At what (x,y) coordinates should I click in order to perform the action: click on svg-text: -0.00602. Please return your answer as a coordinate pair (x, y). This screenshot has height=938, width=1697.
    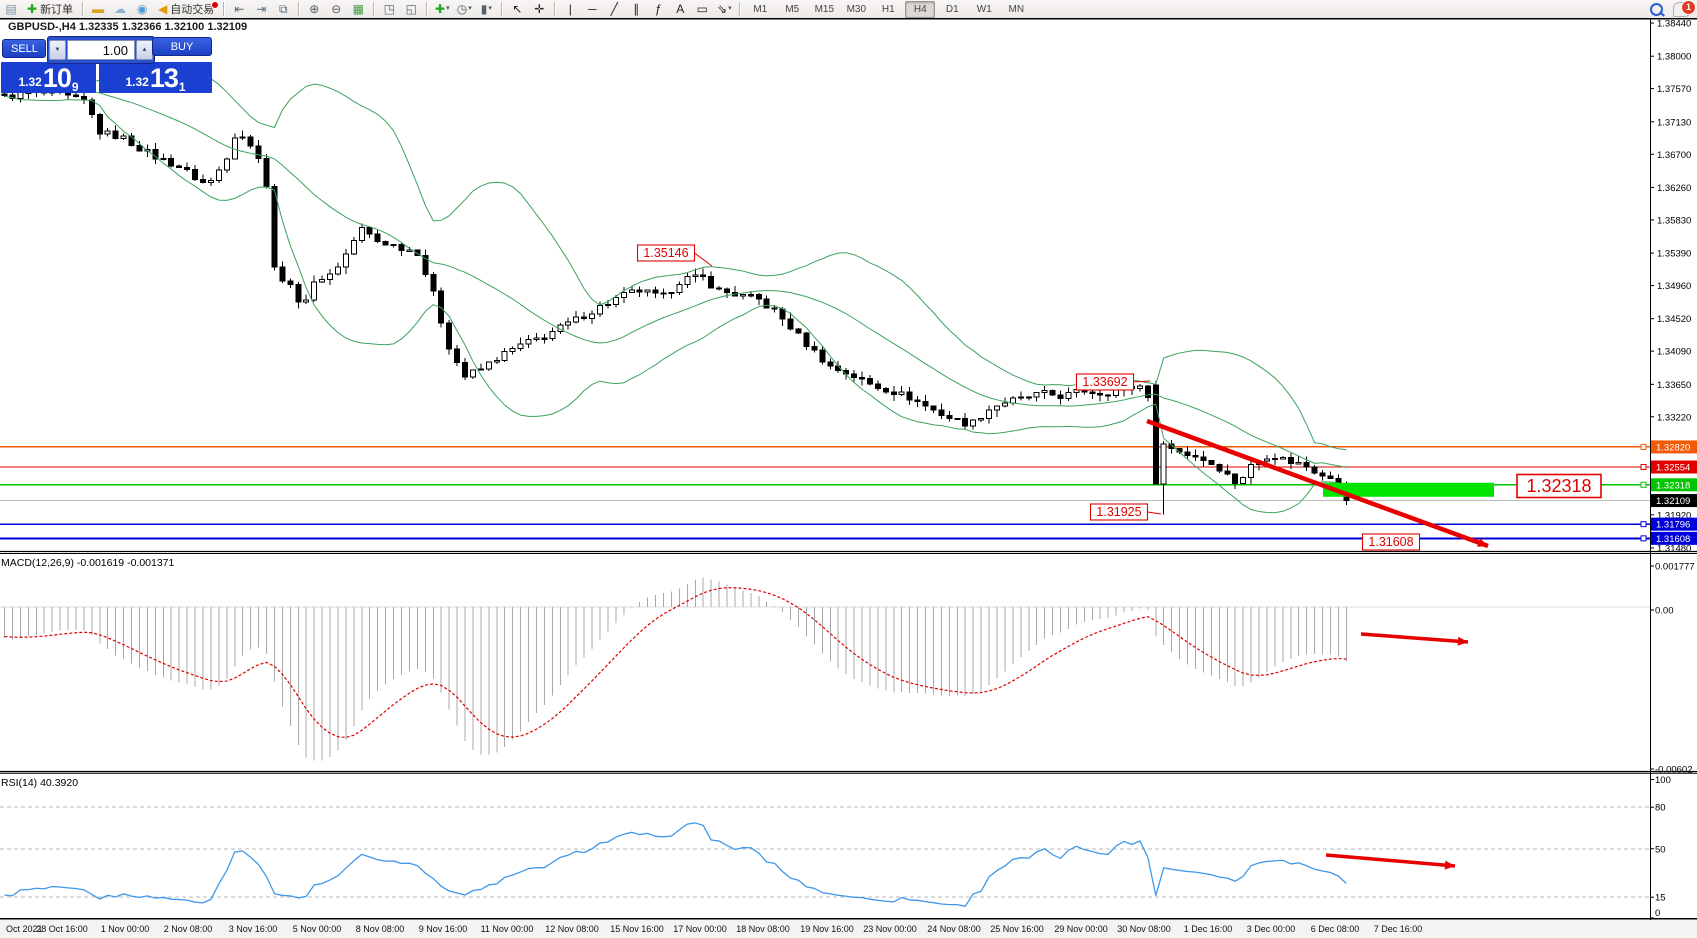
    Looking at the image, I should click on (1674, 770).